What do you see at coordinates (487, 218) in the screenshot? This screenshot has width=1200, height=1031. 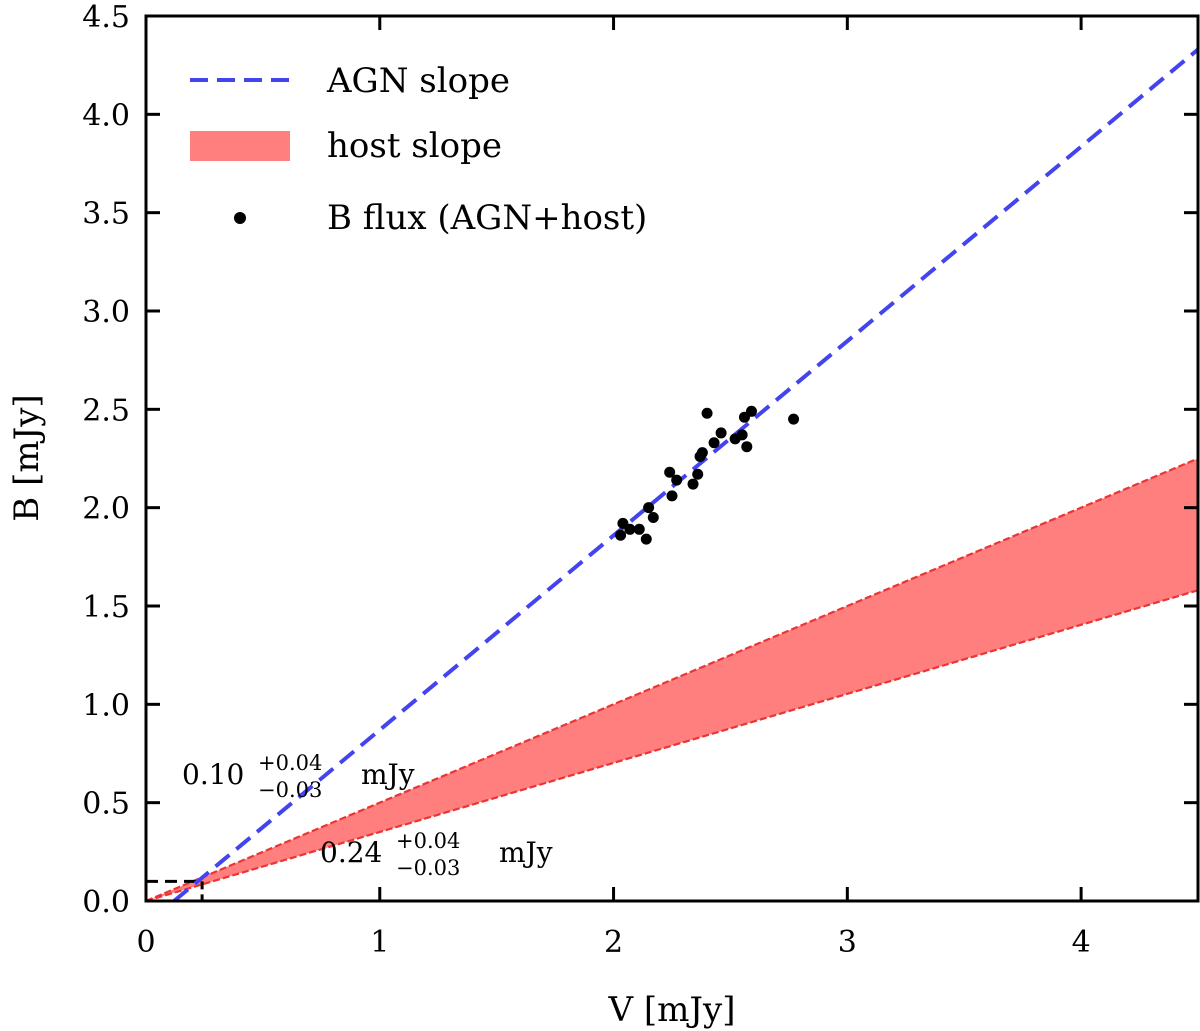 I see `legend-b-flux-label: B flux (AGN+host)` at bounding box center [487, 218].